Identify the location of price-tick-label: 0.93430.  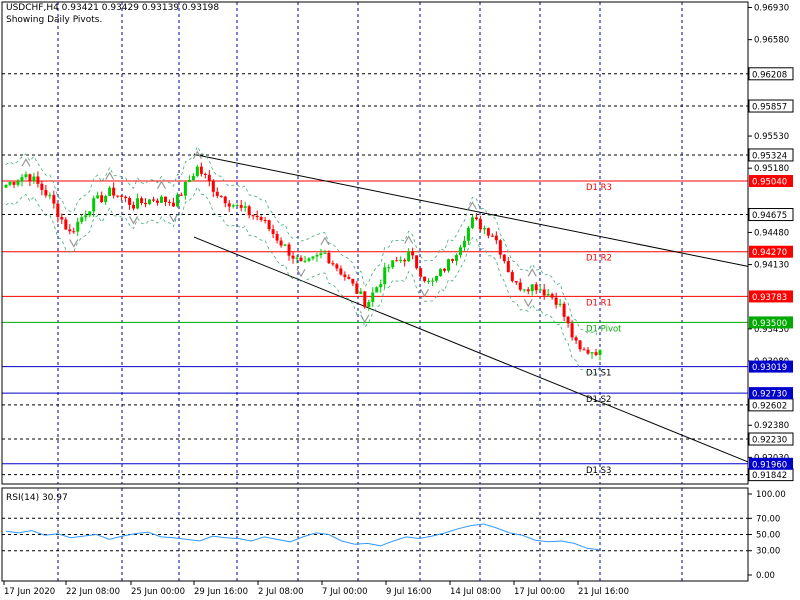
(771, 330).